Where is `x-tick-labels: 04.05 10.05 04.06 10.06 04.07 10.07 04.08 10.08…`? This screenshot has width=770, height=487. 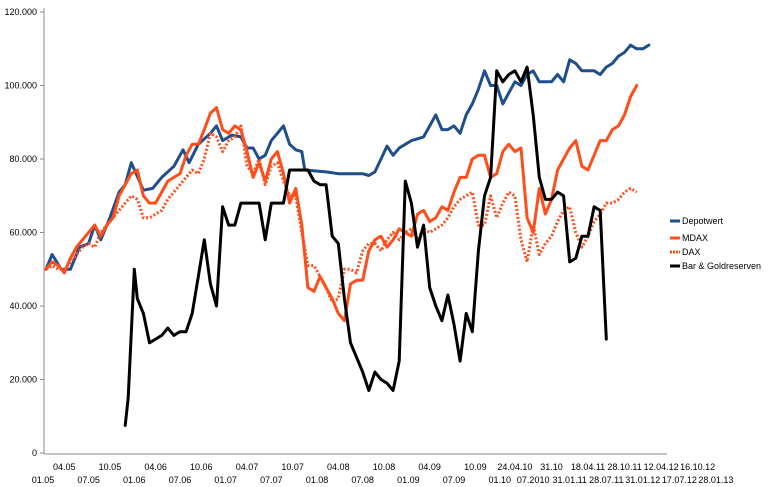
x-tick-labels: 04.05 10.05 04.06 10.06 04.07 10.07 04.08 10.08… is located at coordinates (383, 473).